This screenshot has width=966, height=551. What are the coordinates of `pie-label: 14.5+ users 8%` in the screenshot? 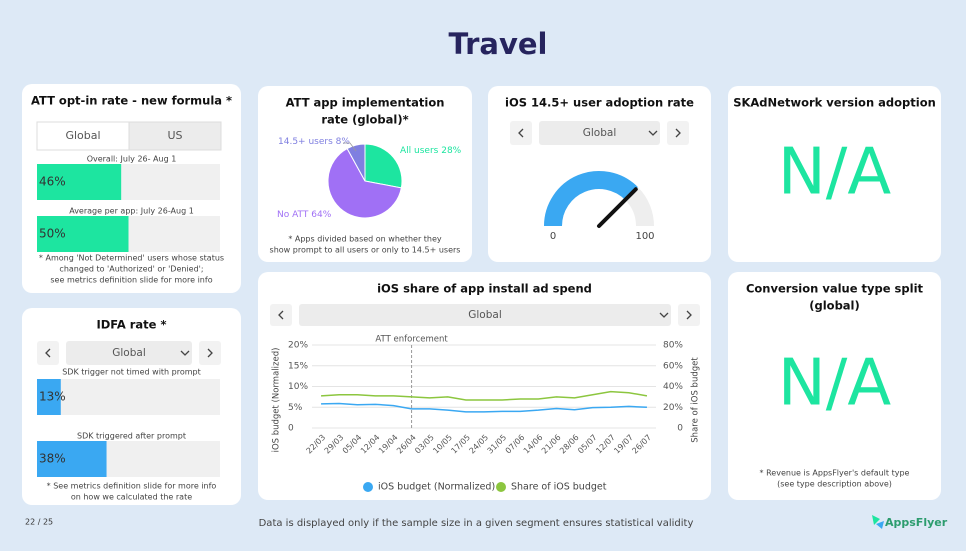 It's located at (314, 142).